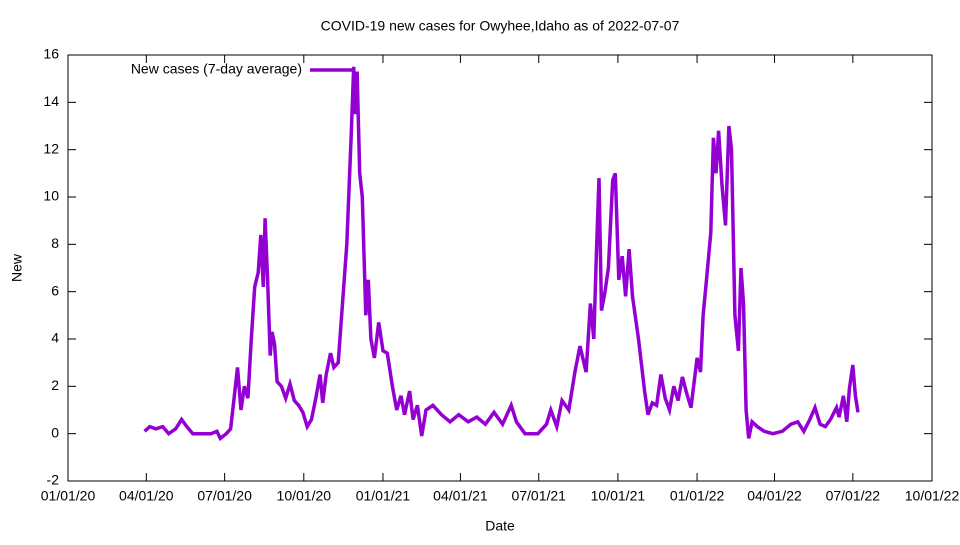  Describe the element at coordinates (774, 496) in the screenshot. I see `x-tick-label: 04/01/22` at that location.